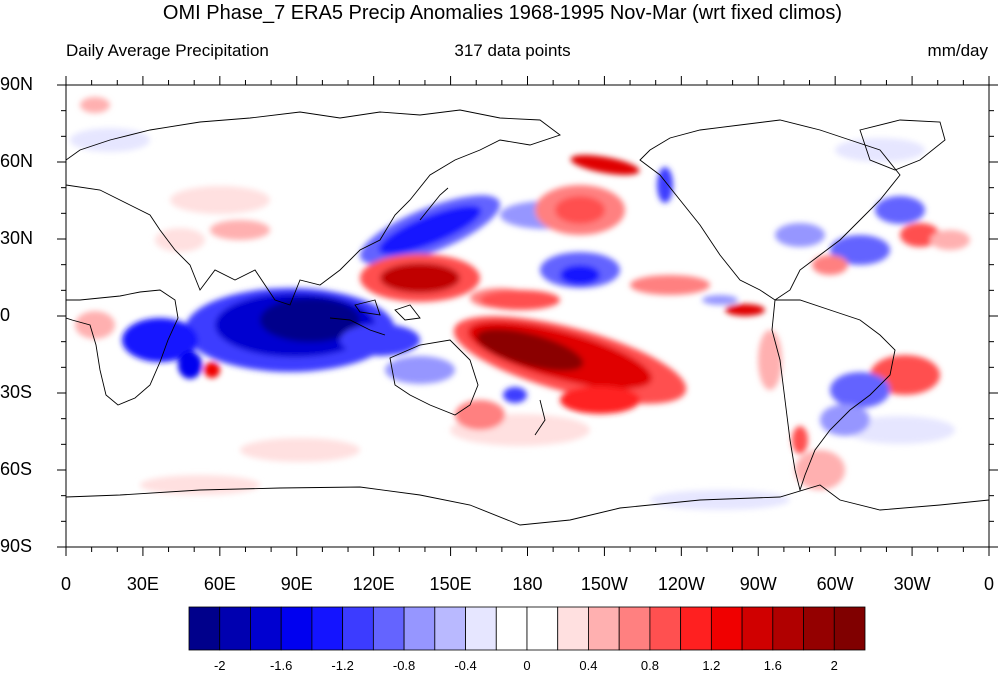 The height and width of the screenshot is (676, 1005). I want to click on subtitle-center: 317 data points, so click(512, 50).